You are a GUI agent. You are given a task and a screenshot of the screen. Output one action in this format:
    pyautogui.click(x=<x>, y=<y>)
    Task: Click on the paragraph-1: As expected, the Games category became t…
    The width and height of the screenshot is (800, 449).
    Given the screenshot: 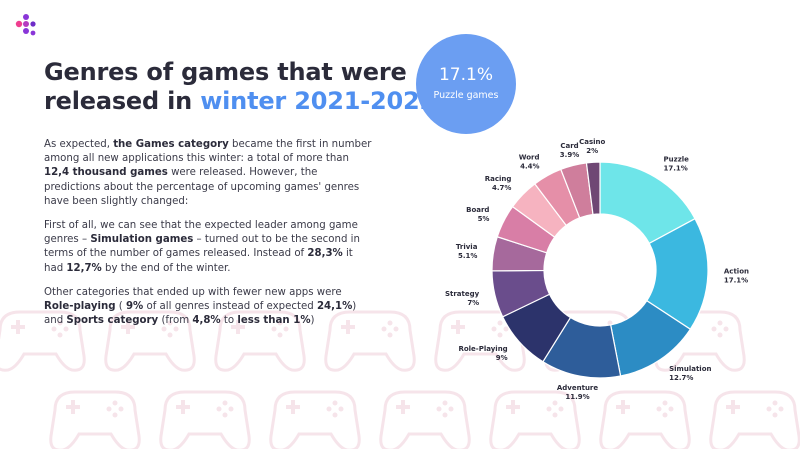 What is the action you would take?
    pyautogui.click(x=209, y=173)
    